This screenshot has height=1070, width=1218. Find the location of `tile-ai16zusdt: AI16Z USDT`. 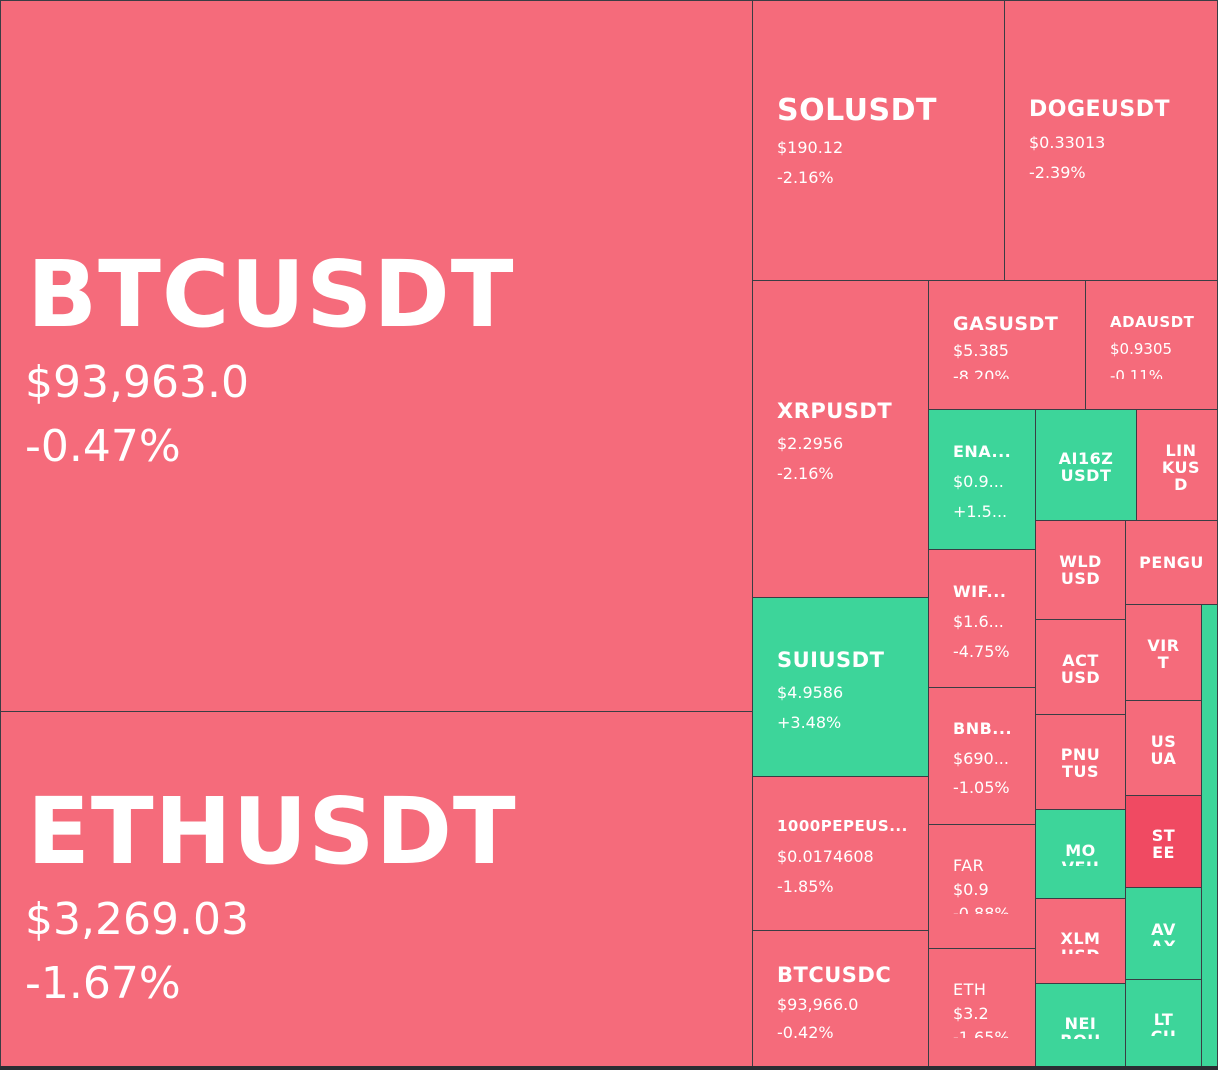

tile-ai16zusdt: AI16Z USDT is located at coordinates (1086, 465).